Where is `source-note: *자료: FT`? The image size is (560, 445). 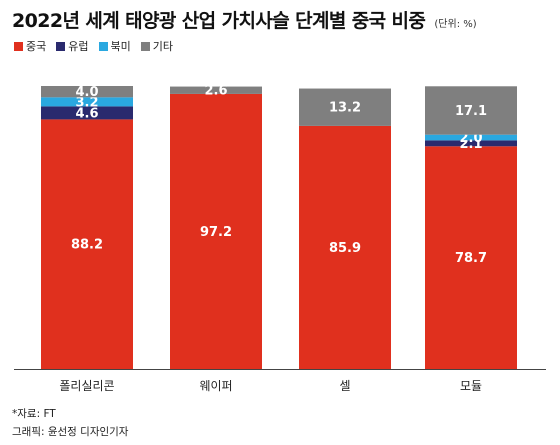 source-note: *자료: FT is located at coordinates (34, 414).